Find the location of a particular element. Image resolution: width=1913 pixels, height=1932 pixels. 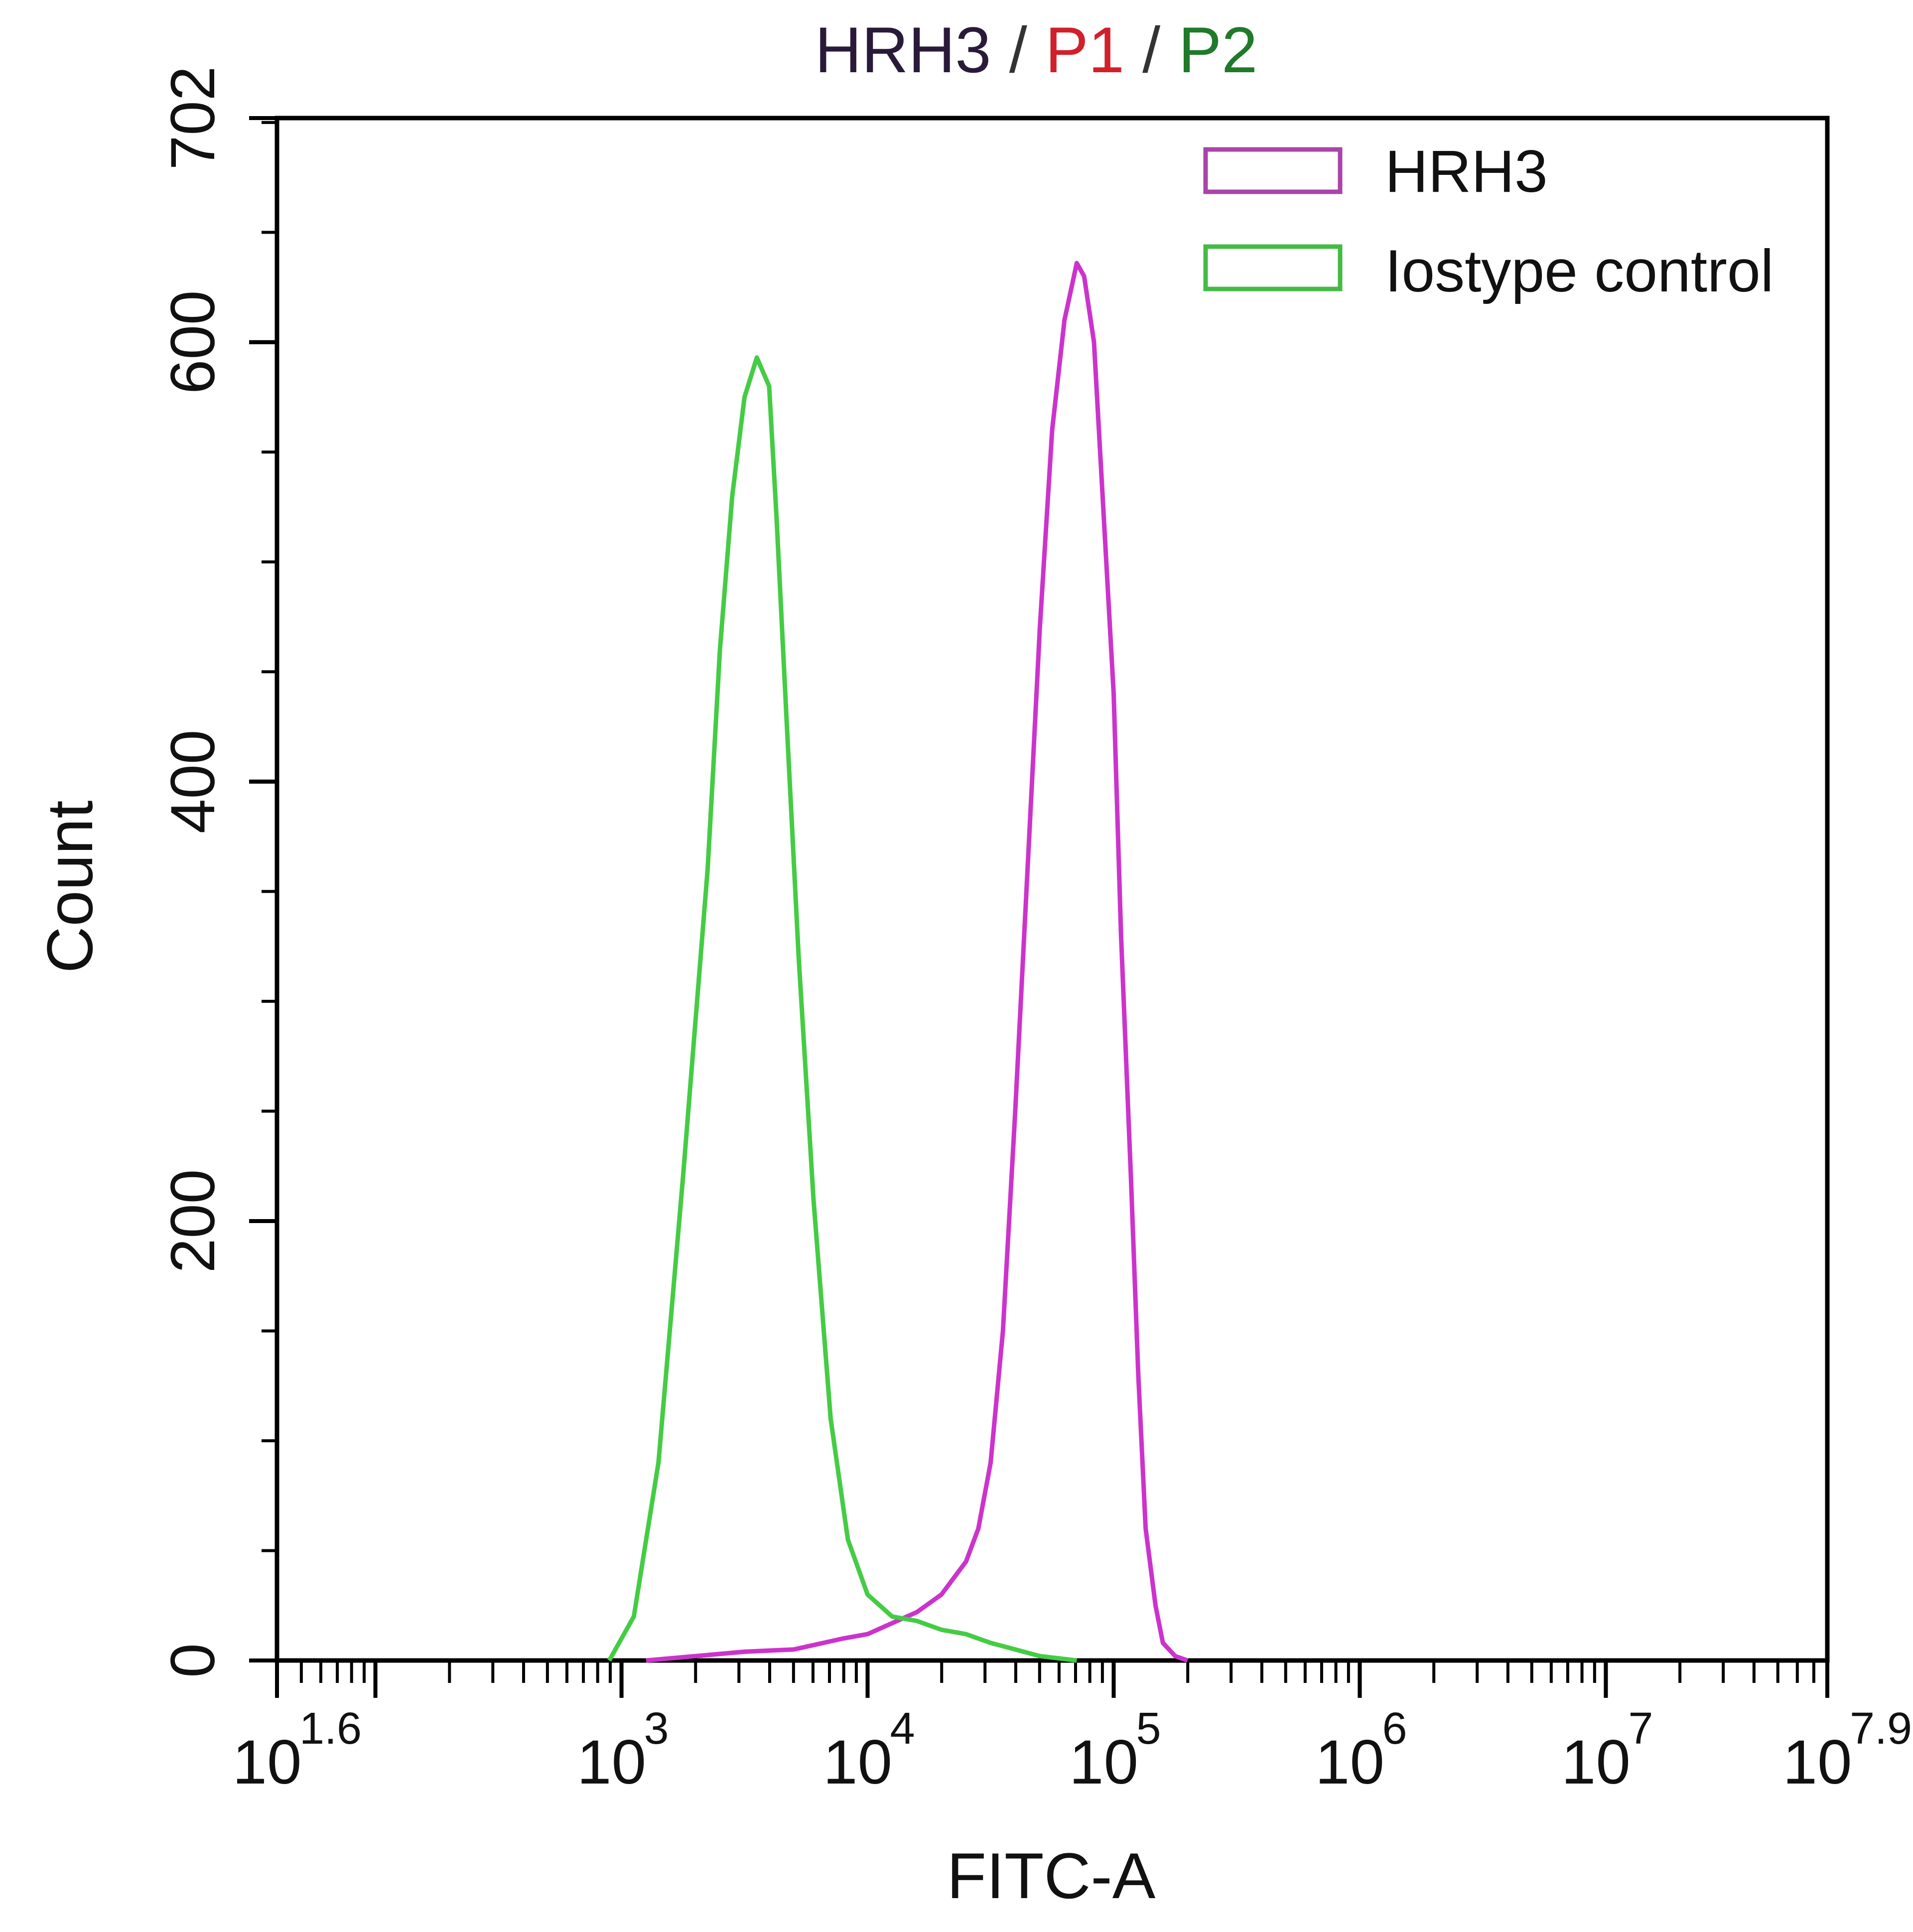

x-tick-exponent: 5 is located at coordinates (1148, 1729).